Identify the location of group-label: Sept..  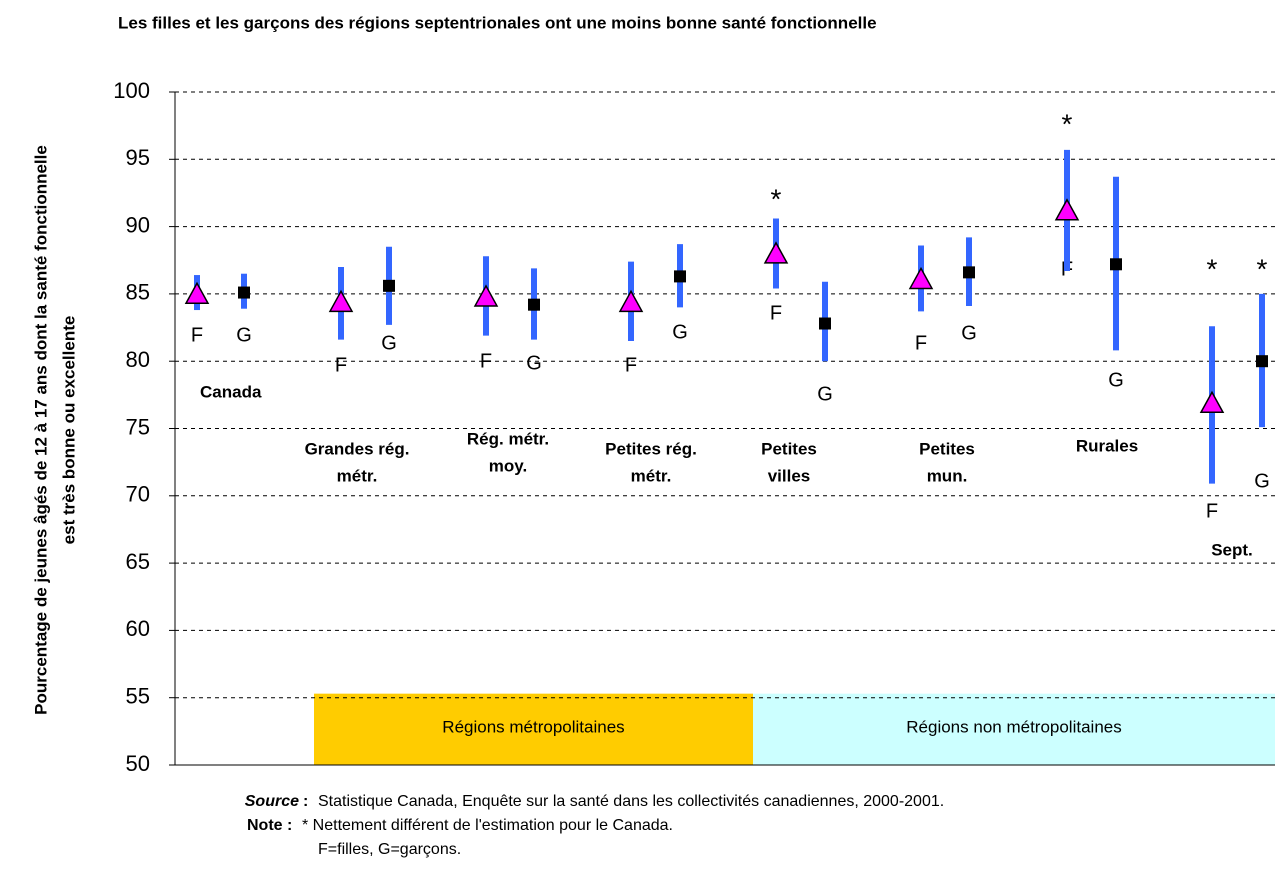
(1232, 549).